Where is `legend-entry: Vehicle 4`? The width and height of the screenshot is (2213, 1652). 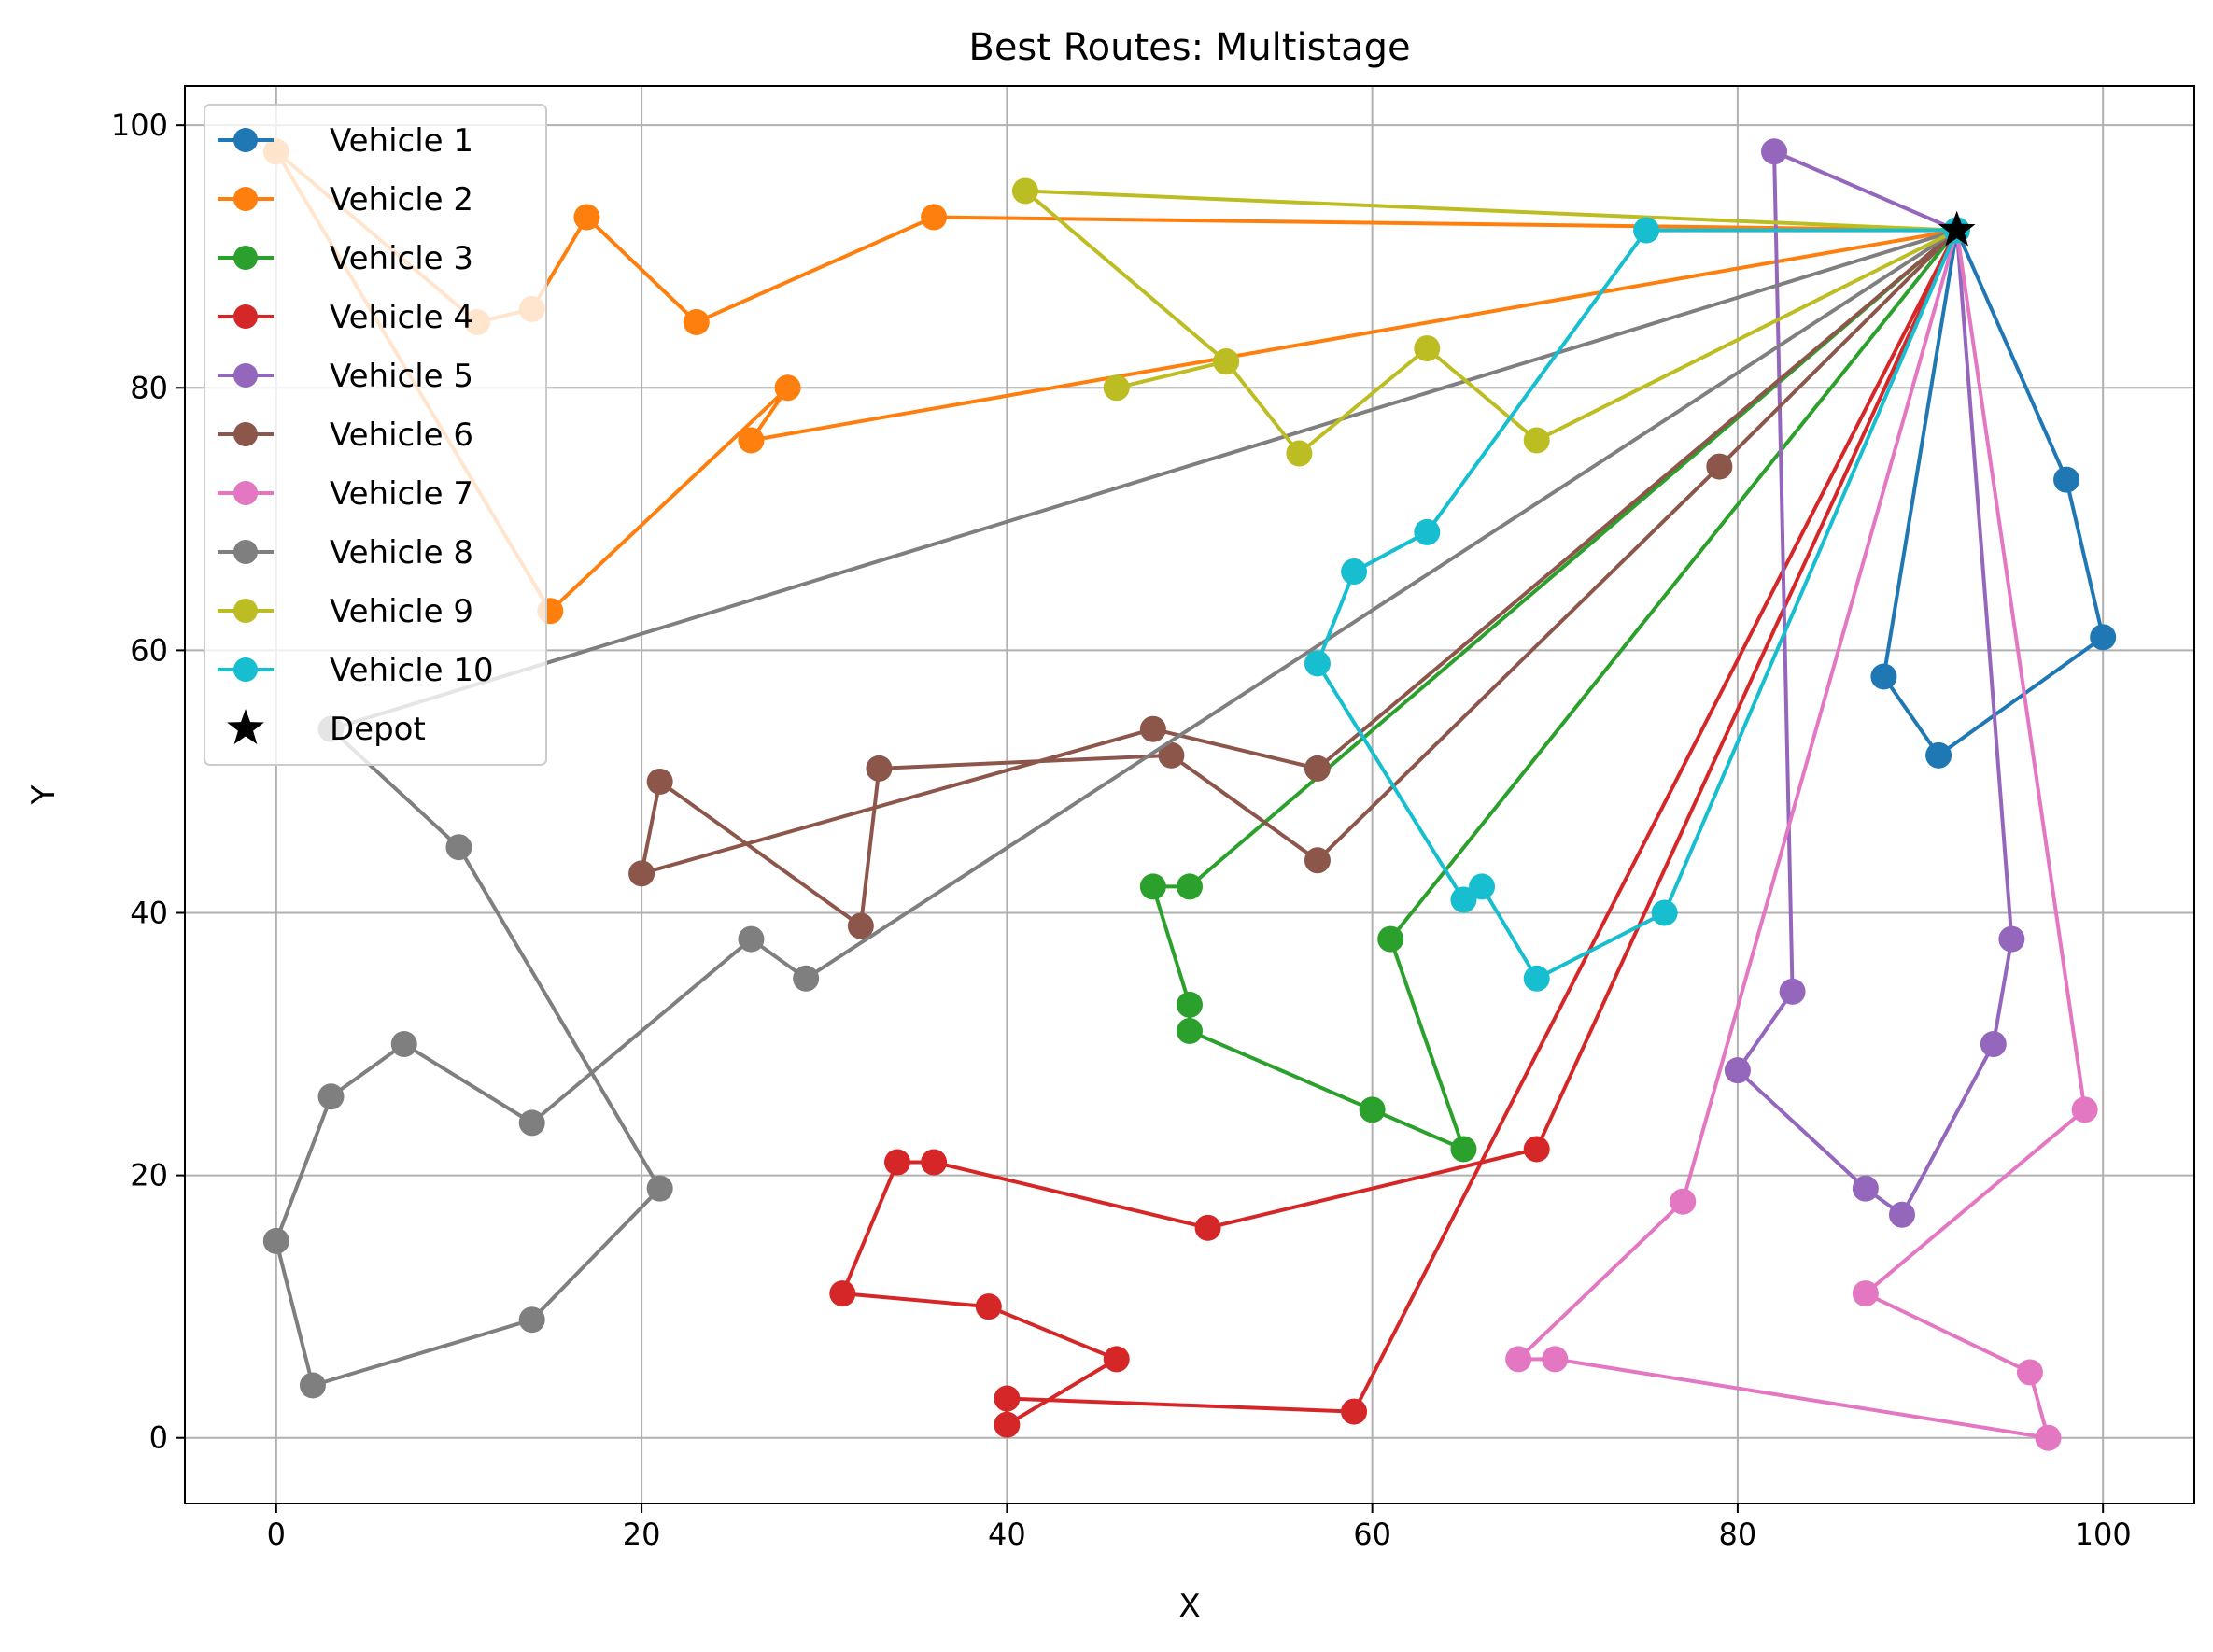 legend-entry: Vehicle 4 is located at coordinates (346, 317).